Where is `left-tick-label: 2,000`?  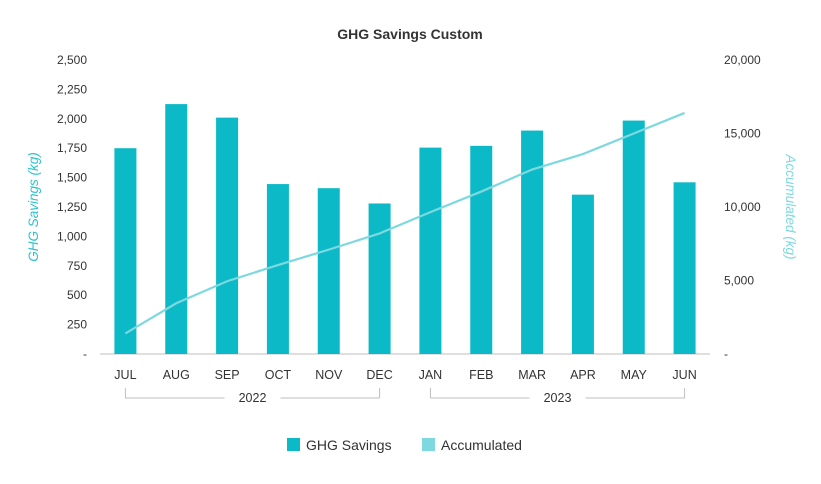
left-tick-label: 2,000 is located at coordinates (72, 119).